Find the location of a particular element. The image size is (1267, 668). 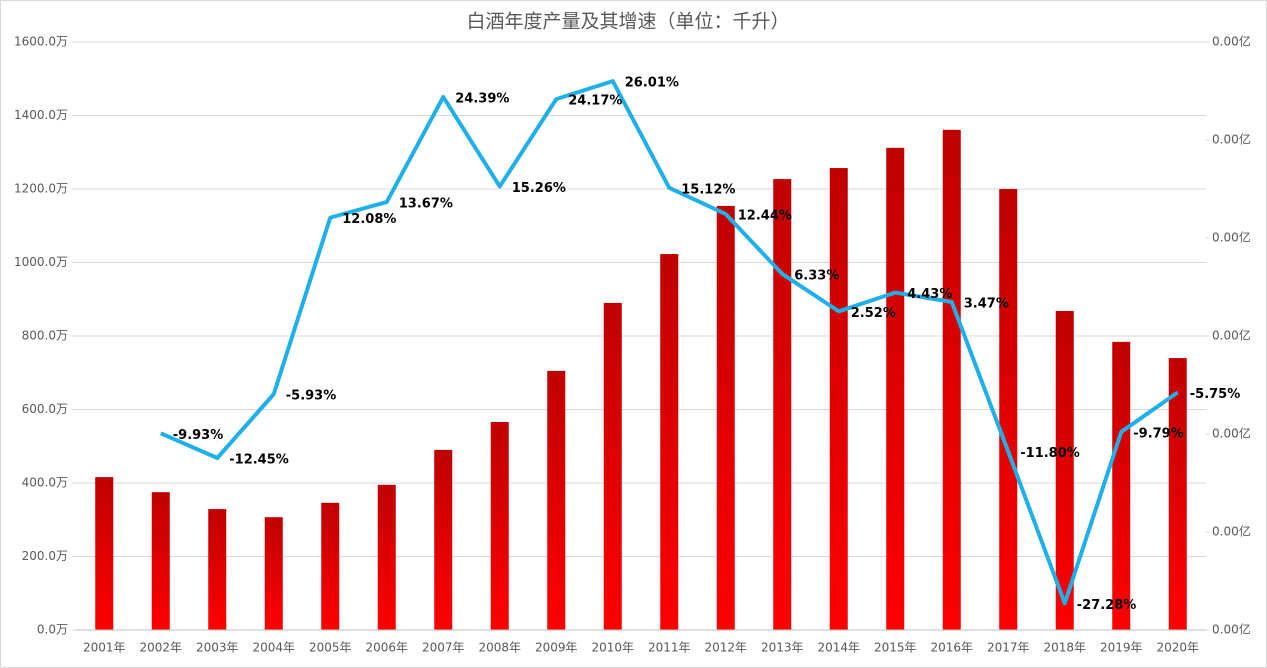

x-tick-label: 2005年 is located at coordinates (330, 648).